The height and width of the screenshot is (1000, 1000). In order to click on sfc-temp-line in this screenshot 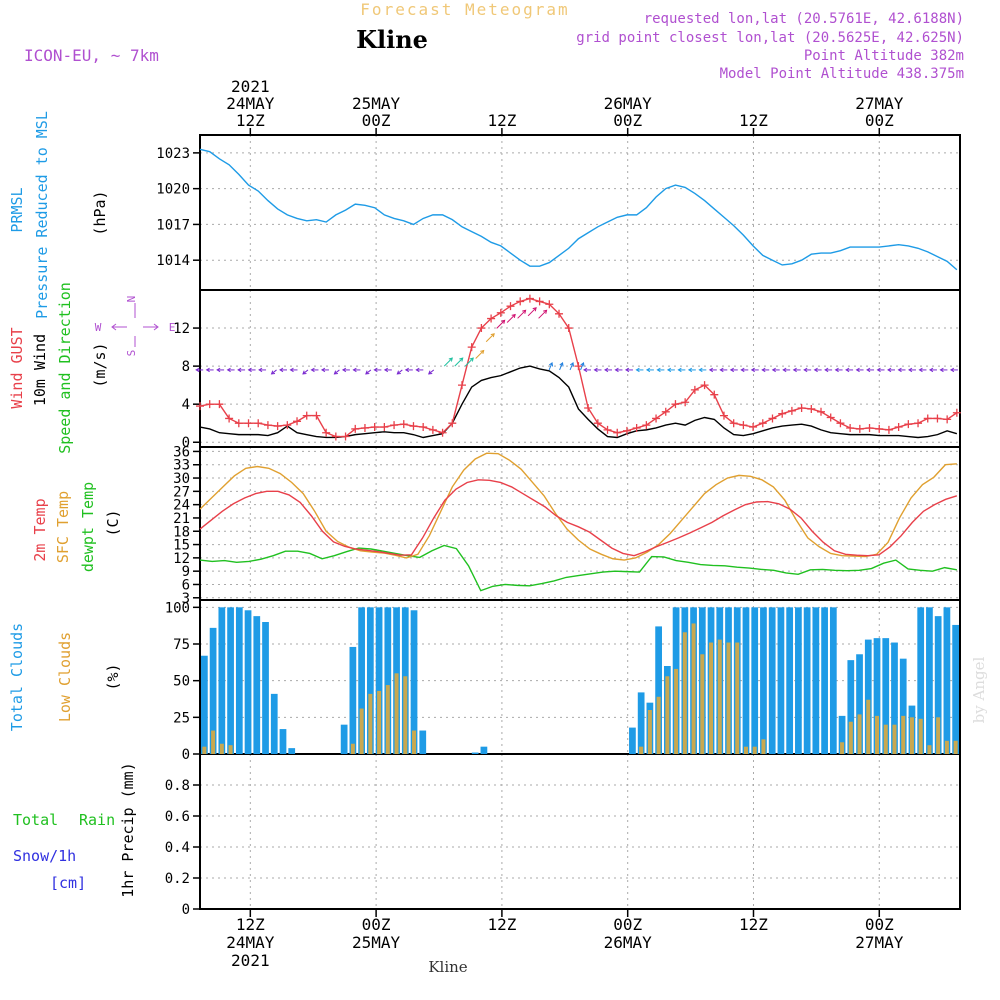, I will do `click(578, 506)`.